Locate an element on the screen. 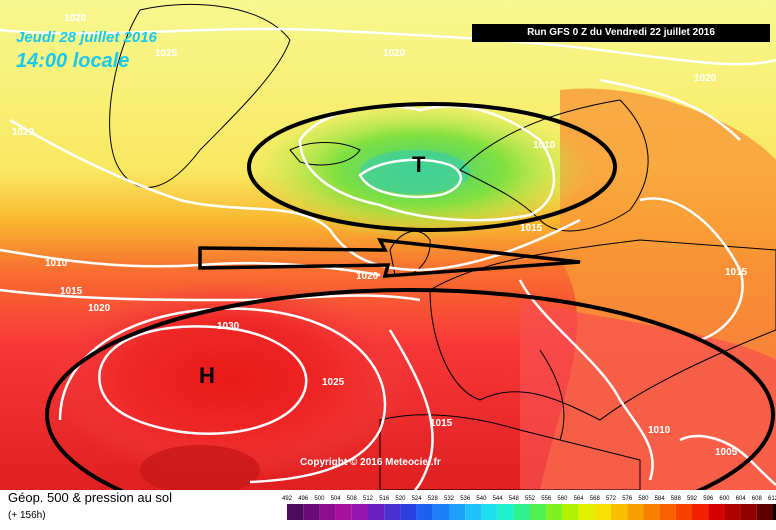 The height and width of the screenshot is (530, 776). color-scale-tick: 516 is located at coordinates (384, 499).